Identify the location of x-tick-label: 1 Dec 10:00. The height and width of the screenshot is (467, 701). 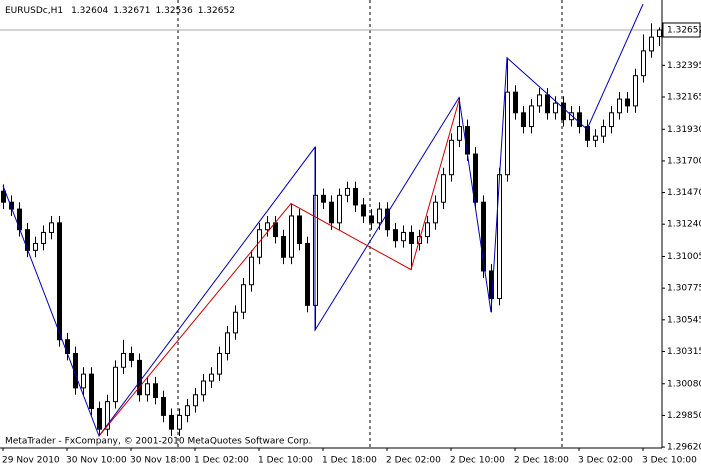
(285, 461).